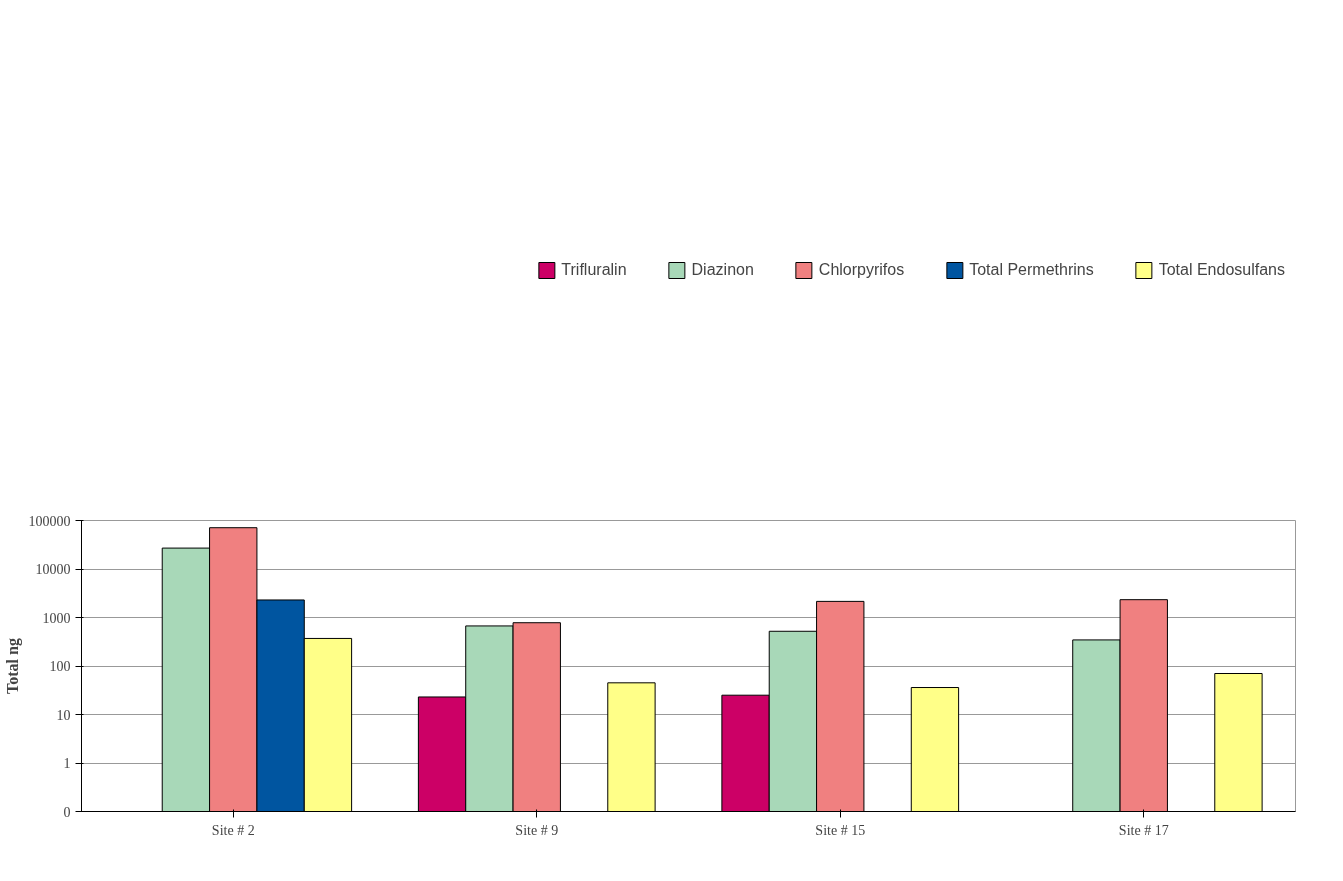  Describe the element at coordinates (1221, 270) in the screenshot. I see `legend-label: Total Endosulfans` at that location.